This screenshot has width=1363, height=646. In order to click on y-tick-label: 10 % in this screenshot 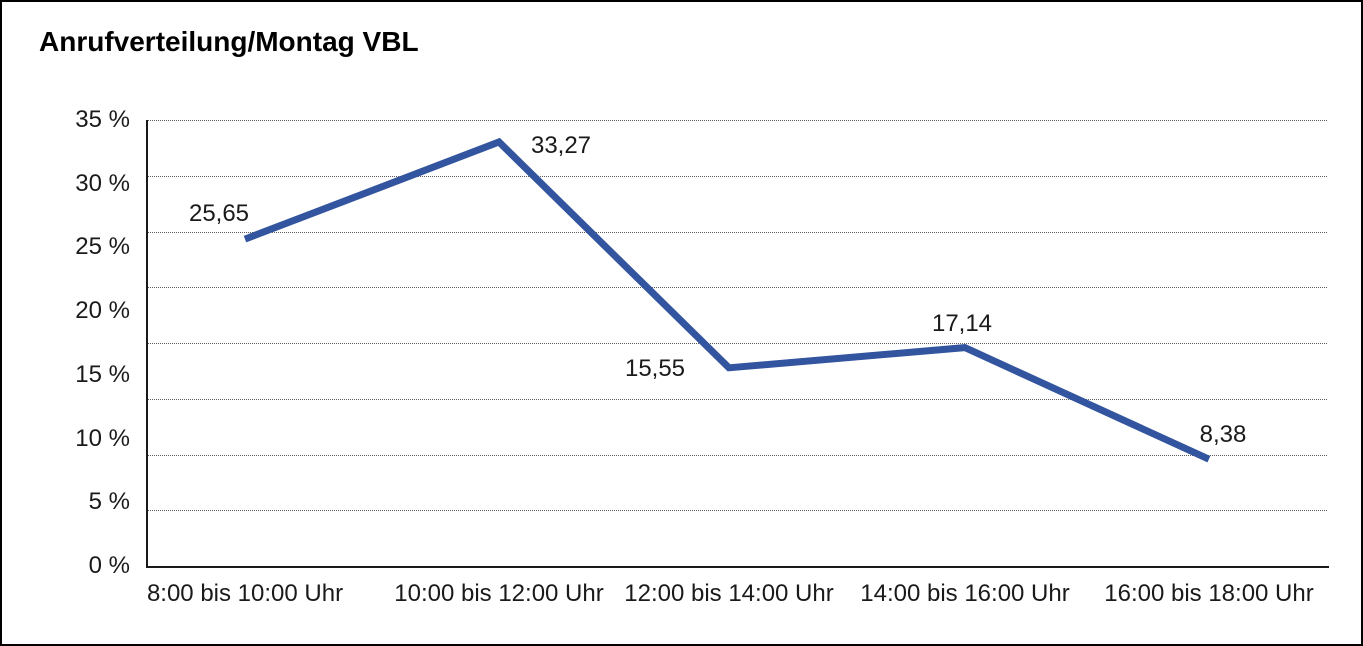, I will do `click(102, 438)`.